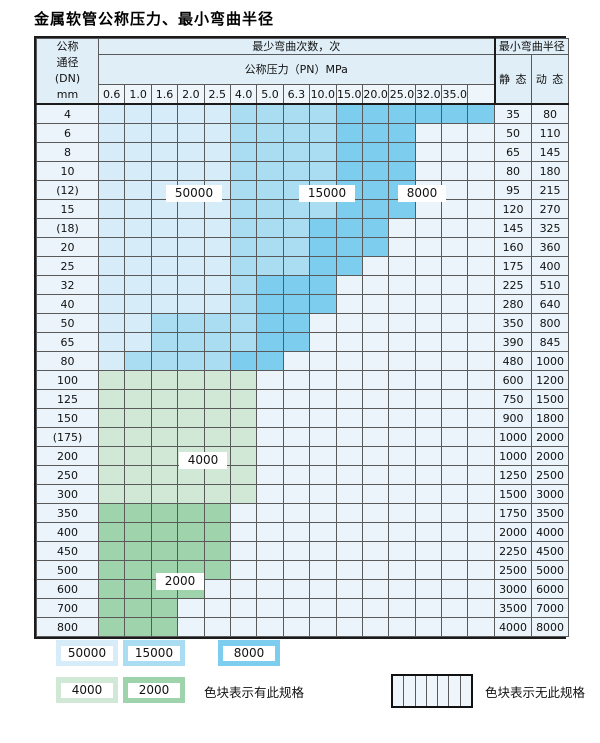  Describe the element at coordinates (481, 342) in the screenshot. I see `cell-dn65-p14` at that location.